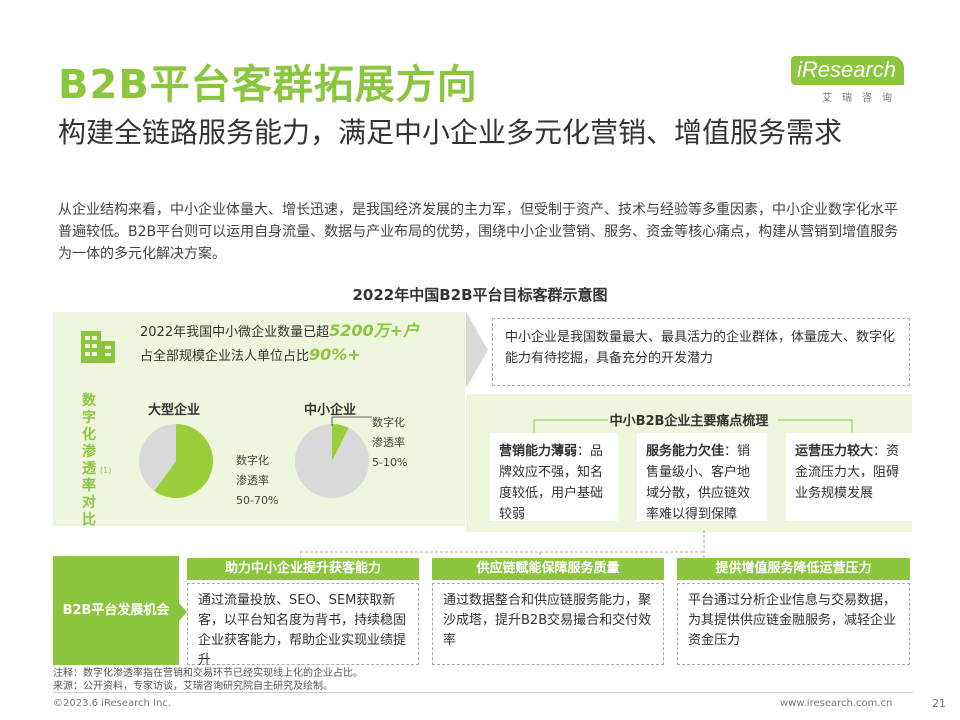 The height and width of the screenshot is (720, 960). Describe the element at coordinates (390, 442) in the screenshot. I see `pie-label-sme: 数字化 渗透率 5-10%` at that location.